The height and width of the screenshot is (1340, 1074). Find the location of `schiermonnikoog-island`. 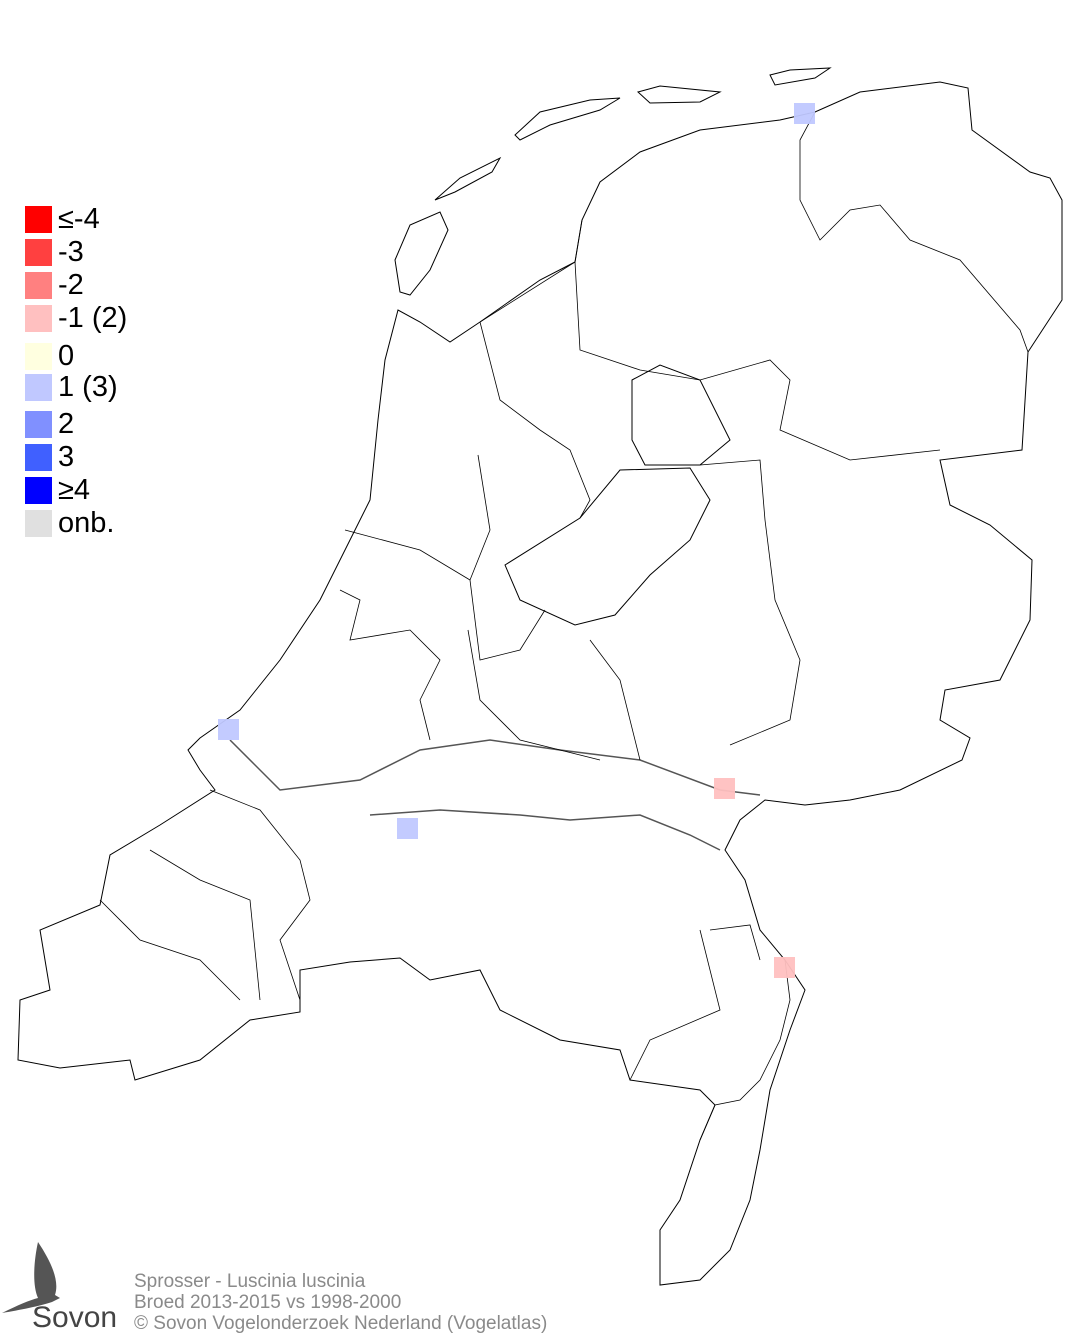

schiermonnikoog-island is located at coordinates (800, 76).